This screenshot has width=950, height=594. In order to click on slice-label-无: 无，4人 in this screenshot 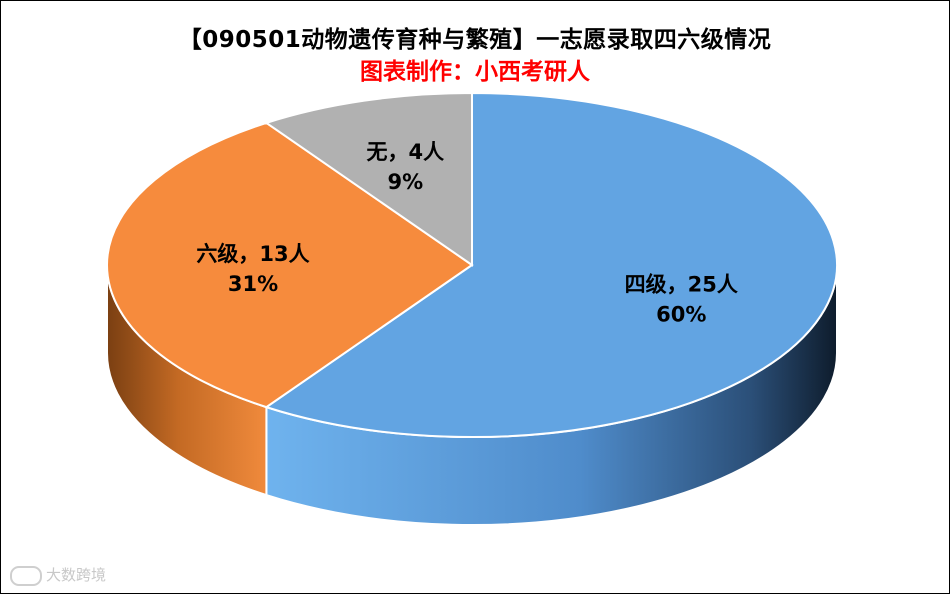, I will do `click(405, 152)`.